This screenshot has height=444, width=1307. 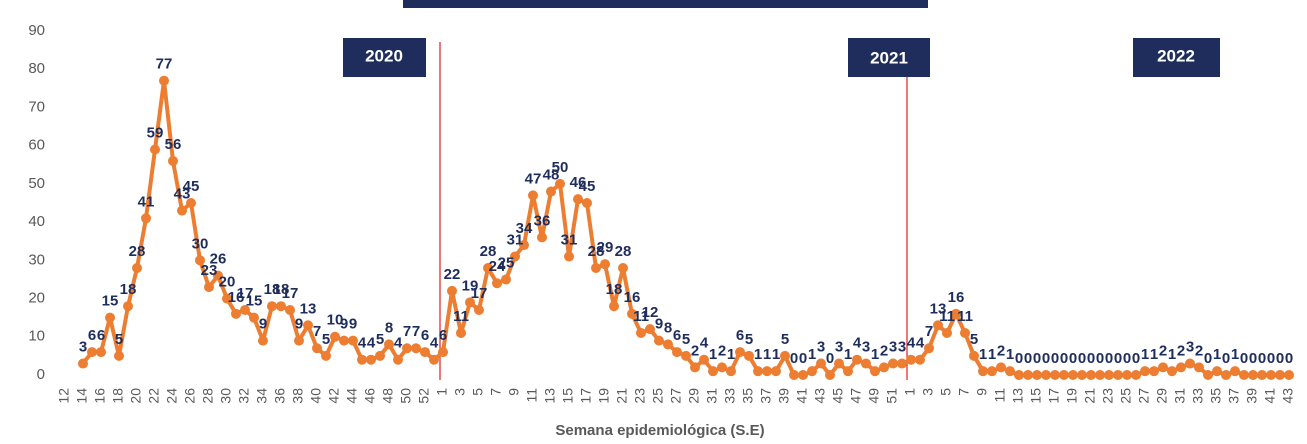 I want to click on x-tick-label: 47, so click(x=856, y=396).